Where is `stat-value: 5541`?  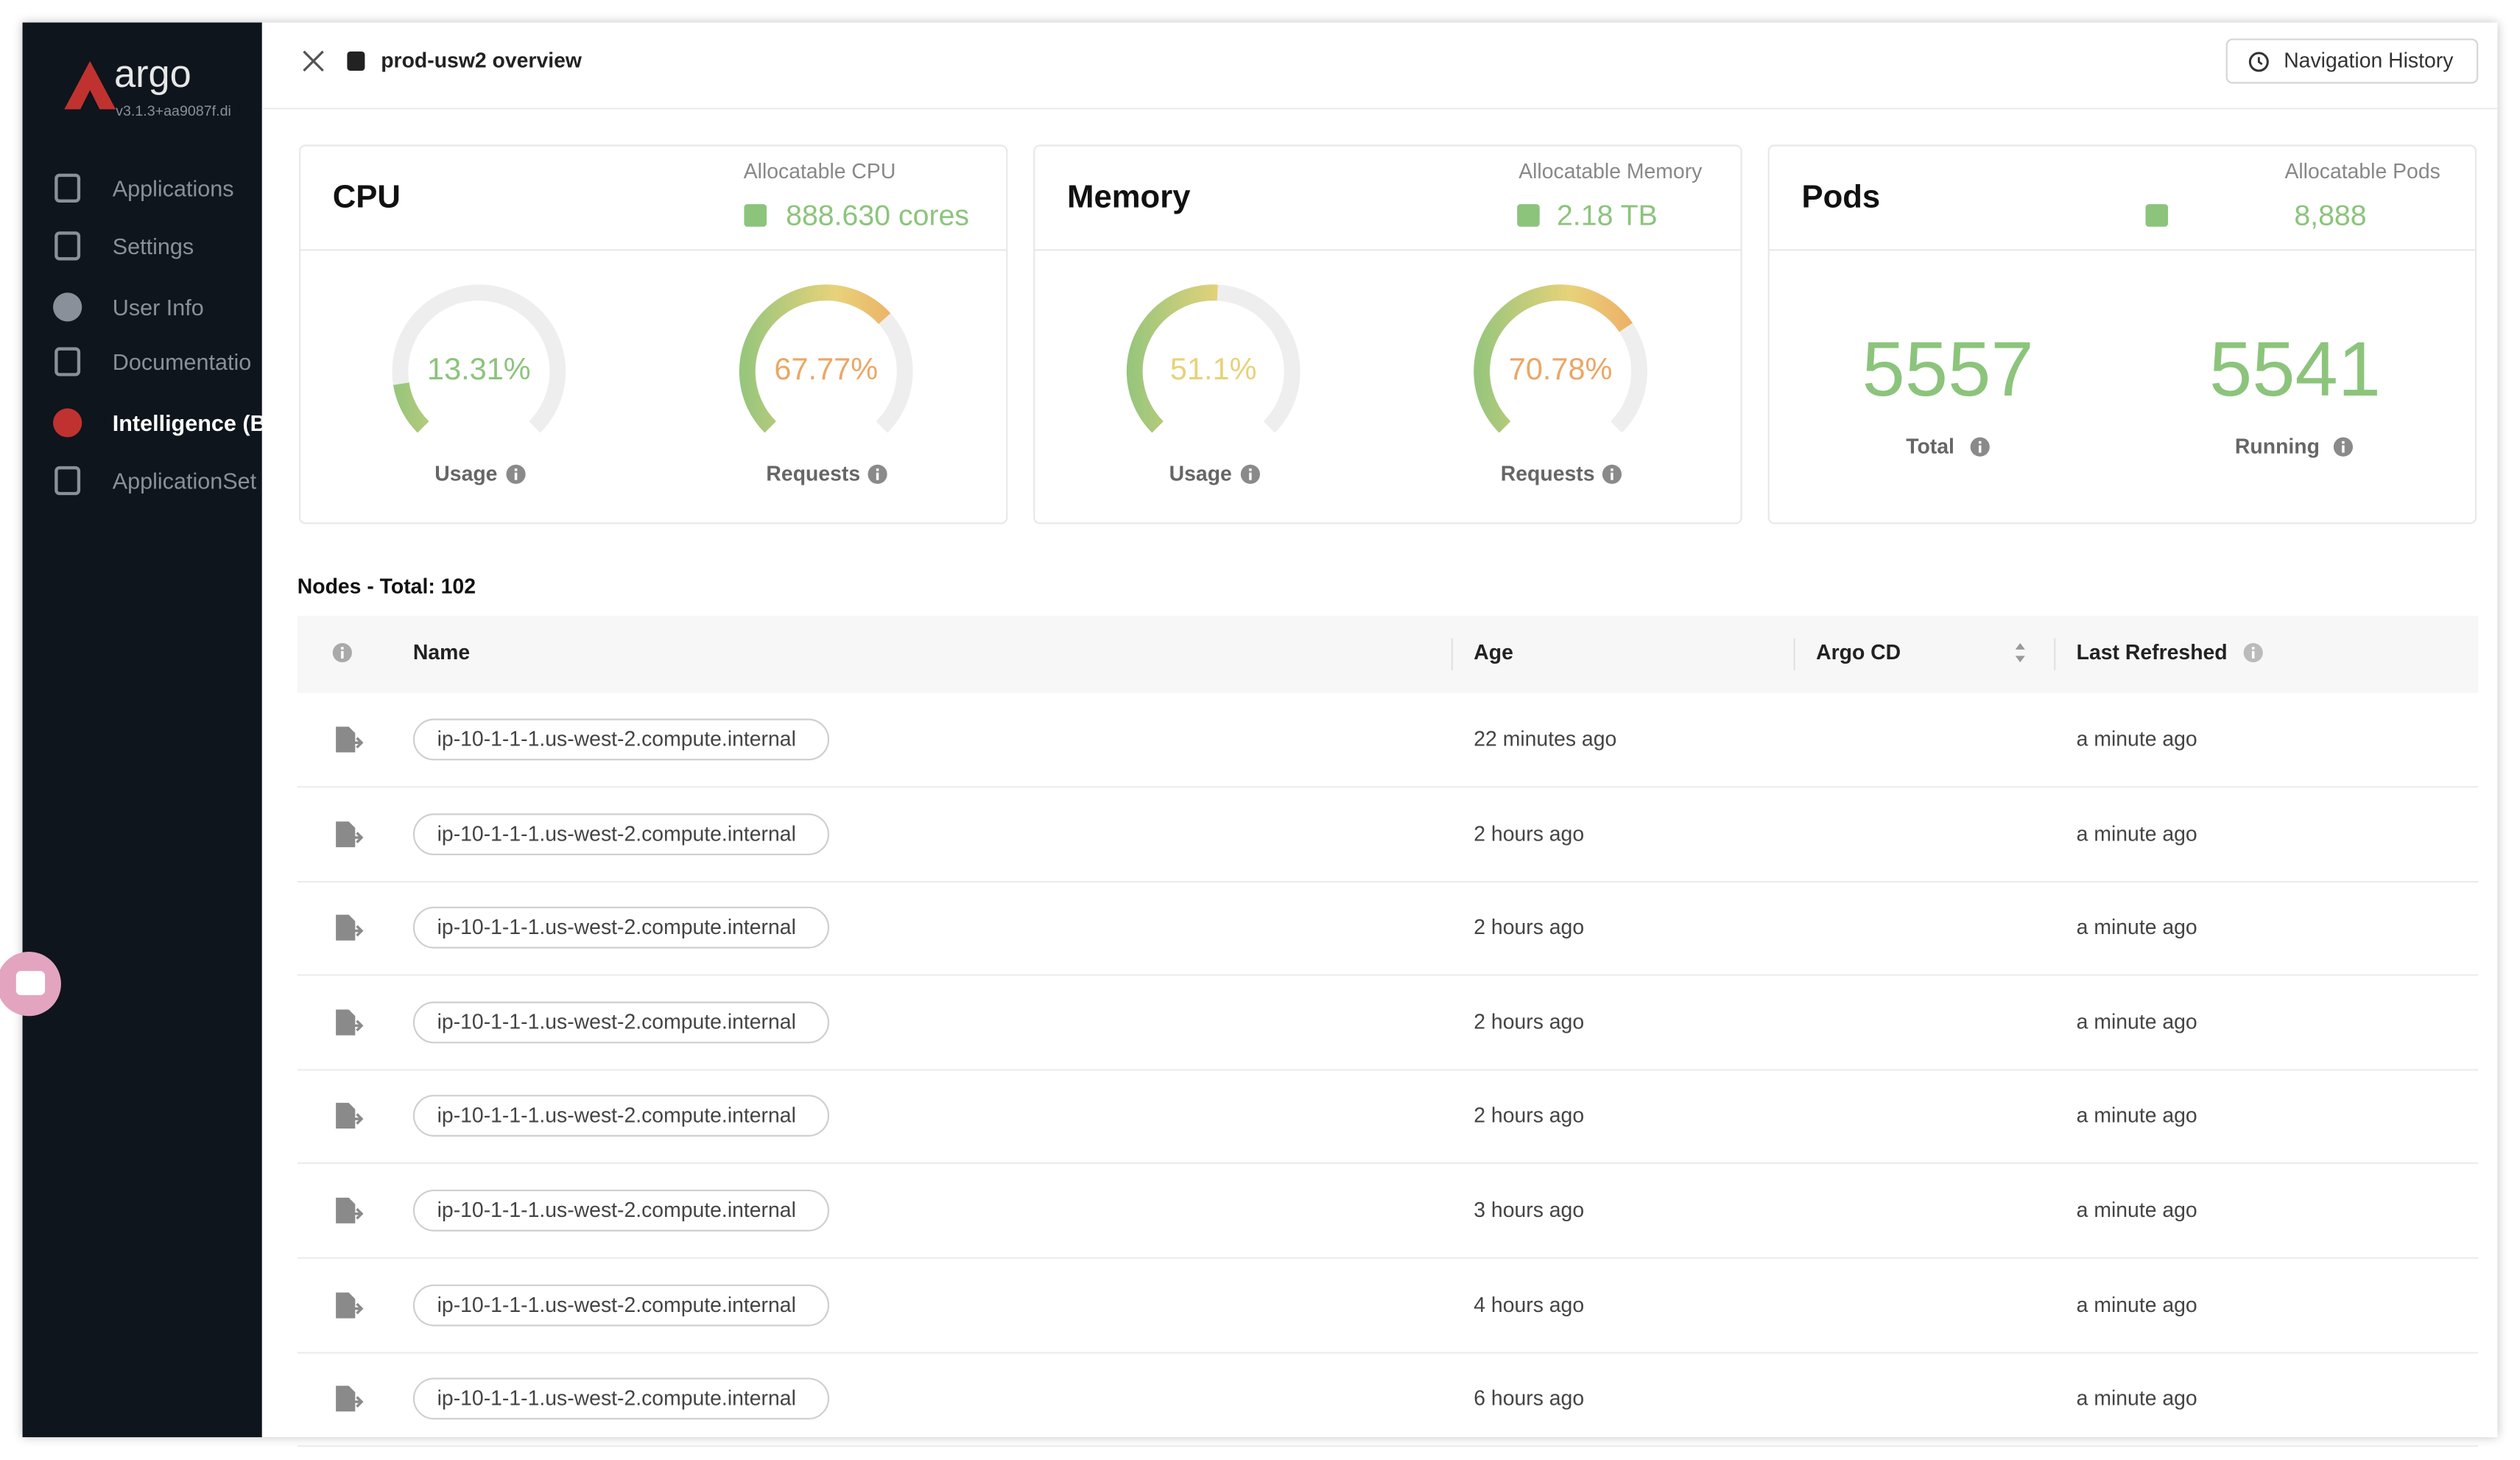 stat-value: 5541 is located at coordinates (2294, 370).